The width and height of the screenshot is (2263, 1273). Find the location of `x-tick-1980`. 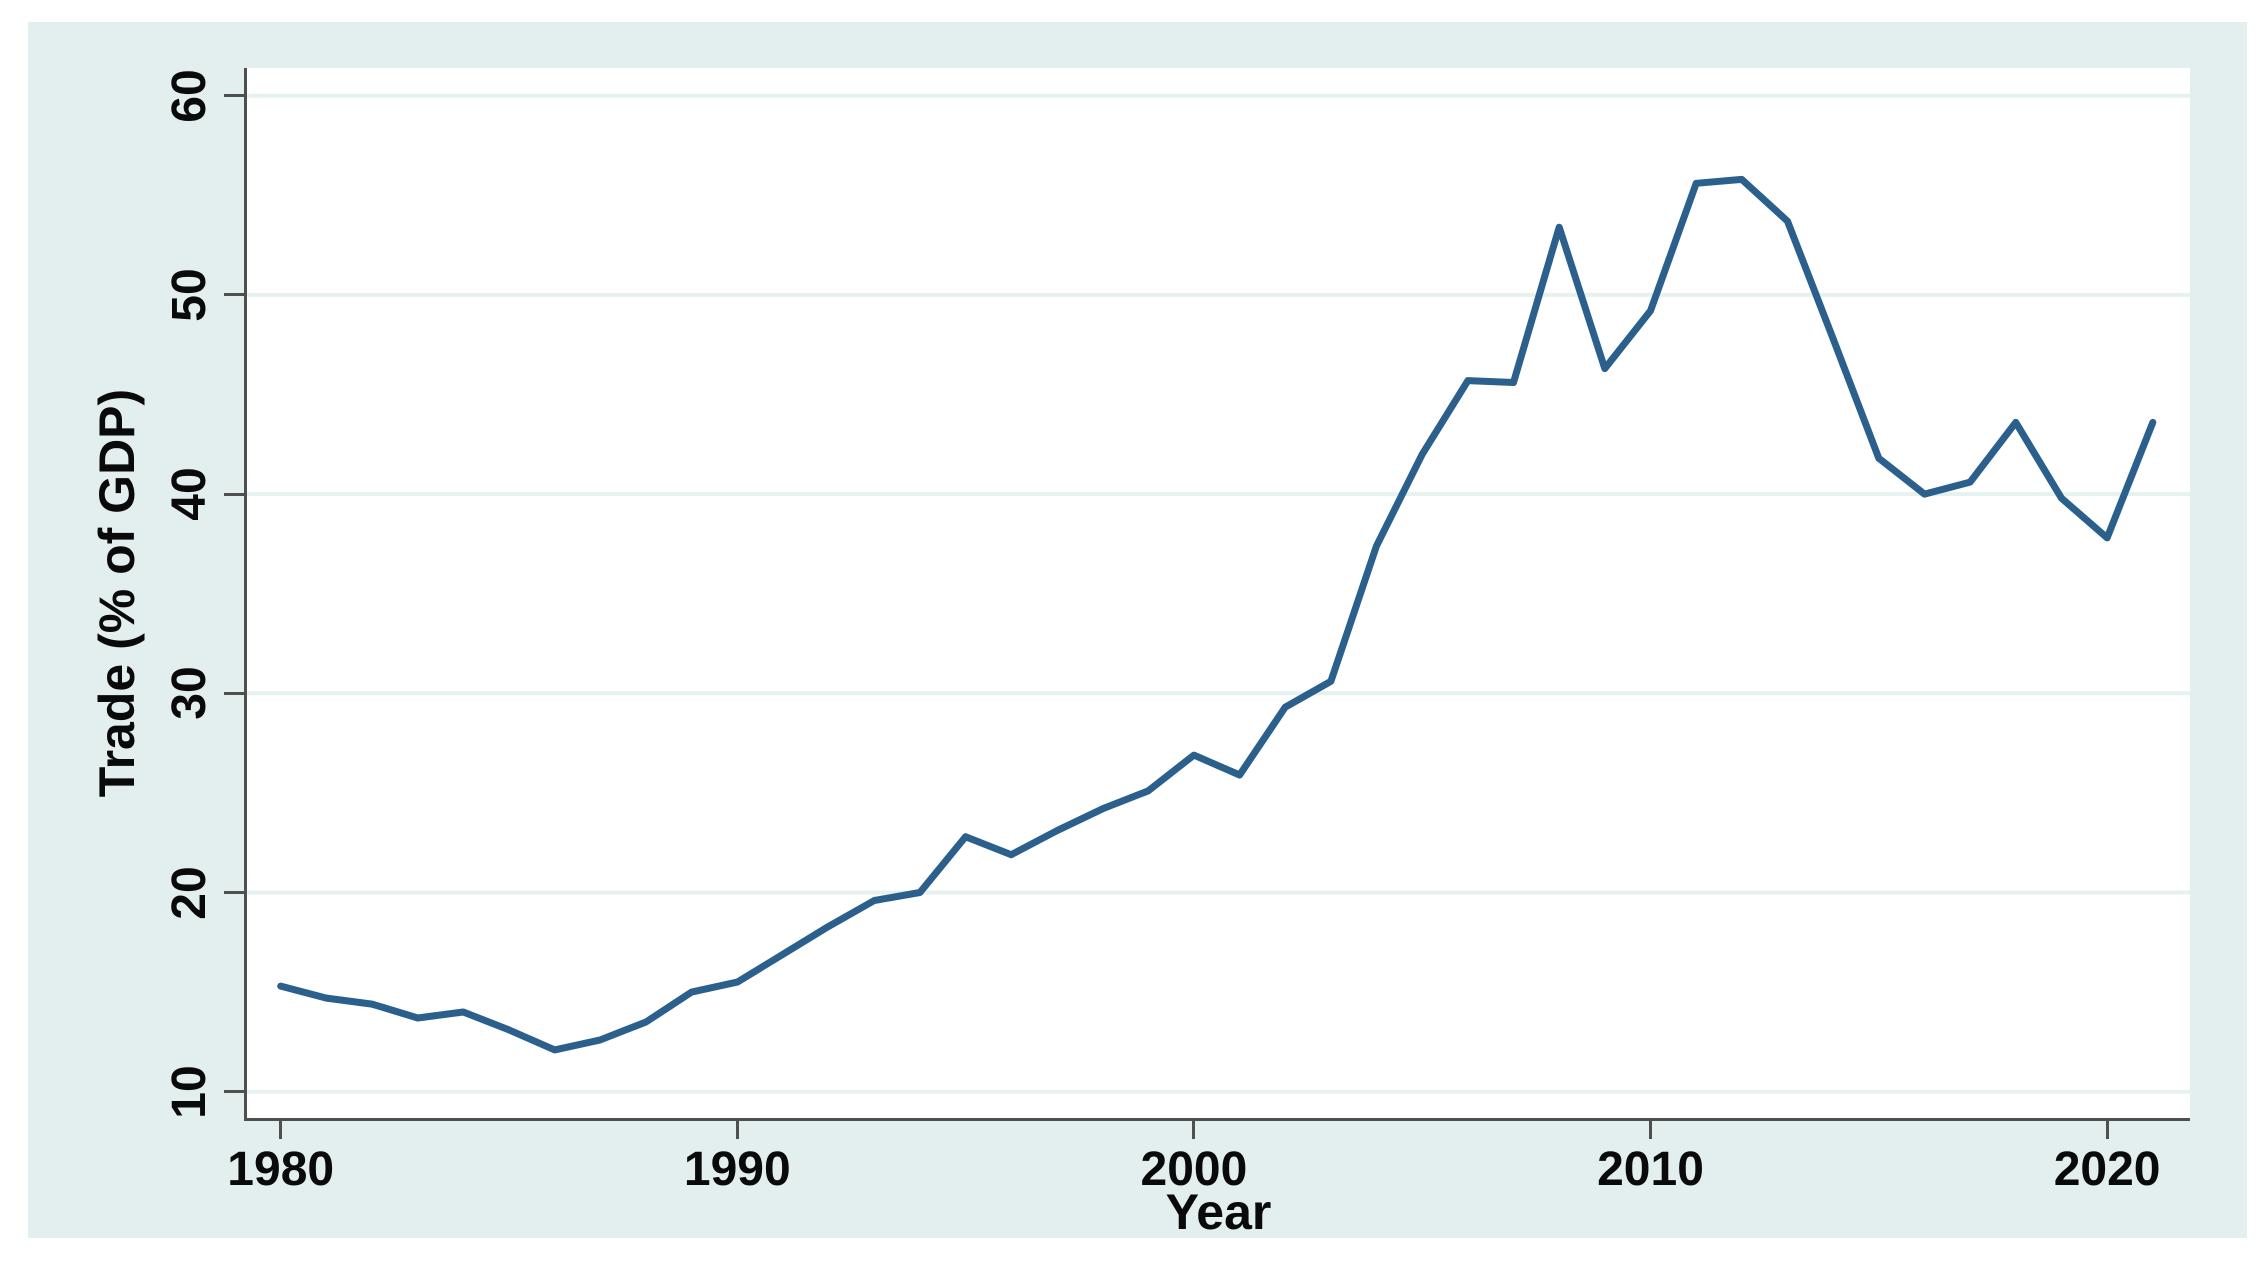

x-tick-1980 is located at coordinates (281, 1130).